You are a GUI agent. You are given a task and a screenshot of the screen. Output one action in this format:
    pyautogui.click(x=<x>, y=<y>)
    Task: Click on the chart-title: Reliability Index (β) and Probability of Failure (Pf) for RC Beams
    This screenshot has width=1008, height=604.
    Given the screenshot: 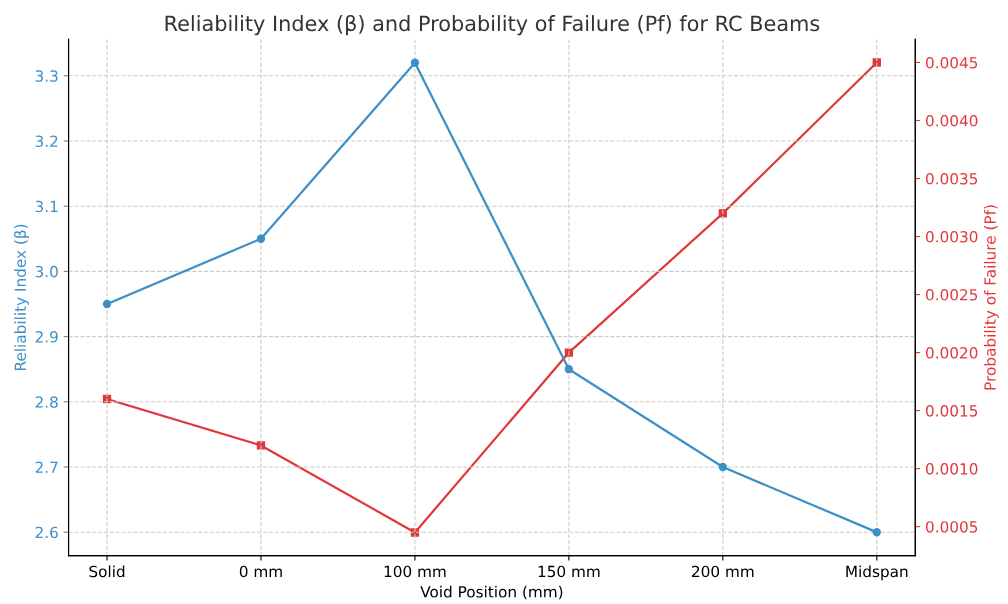 What is the action you would take?
    pyautogui.click(x=492, y=25)
    